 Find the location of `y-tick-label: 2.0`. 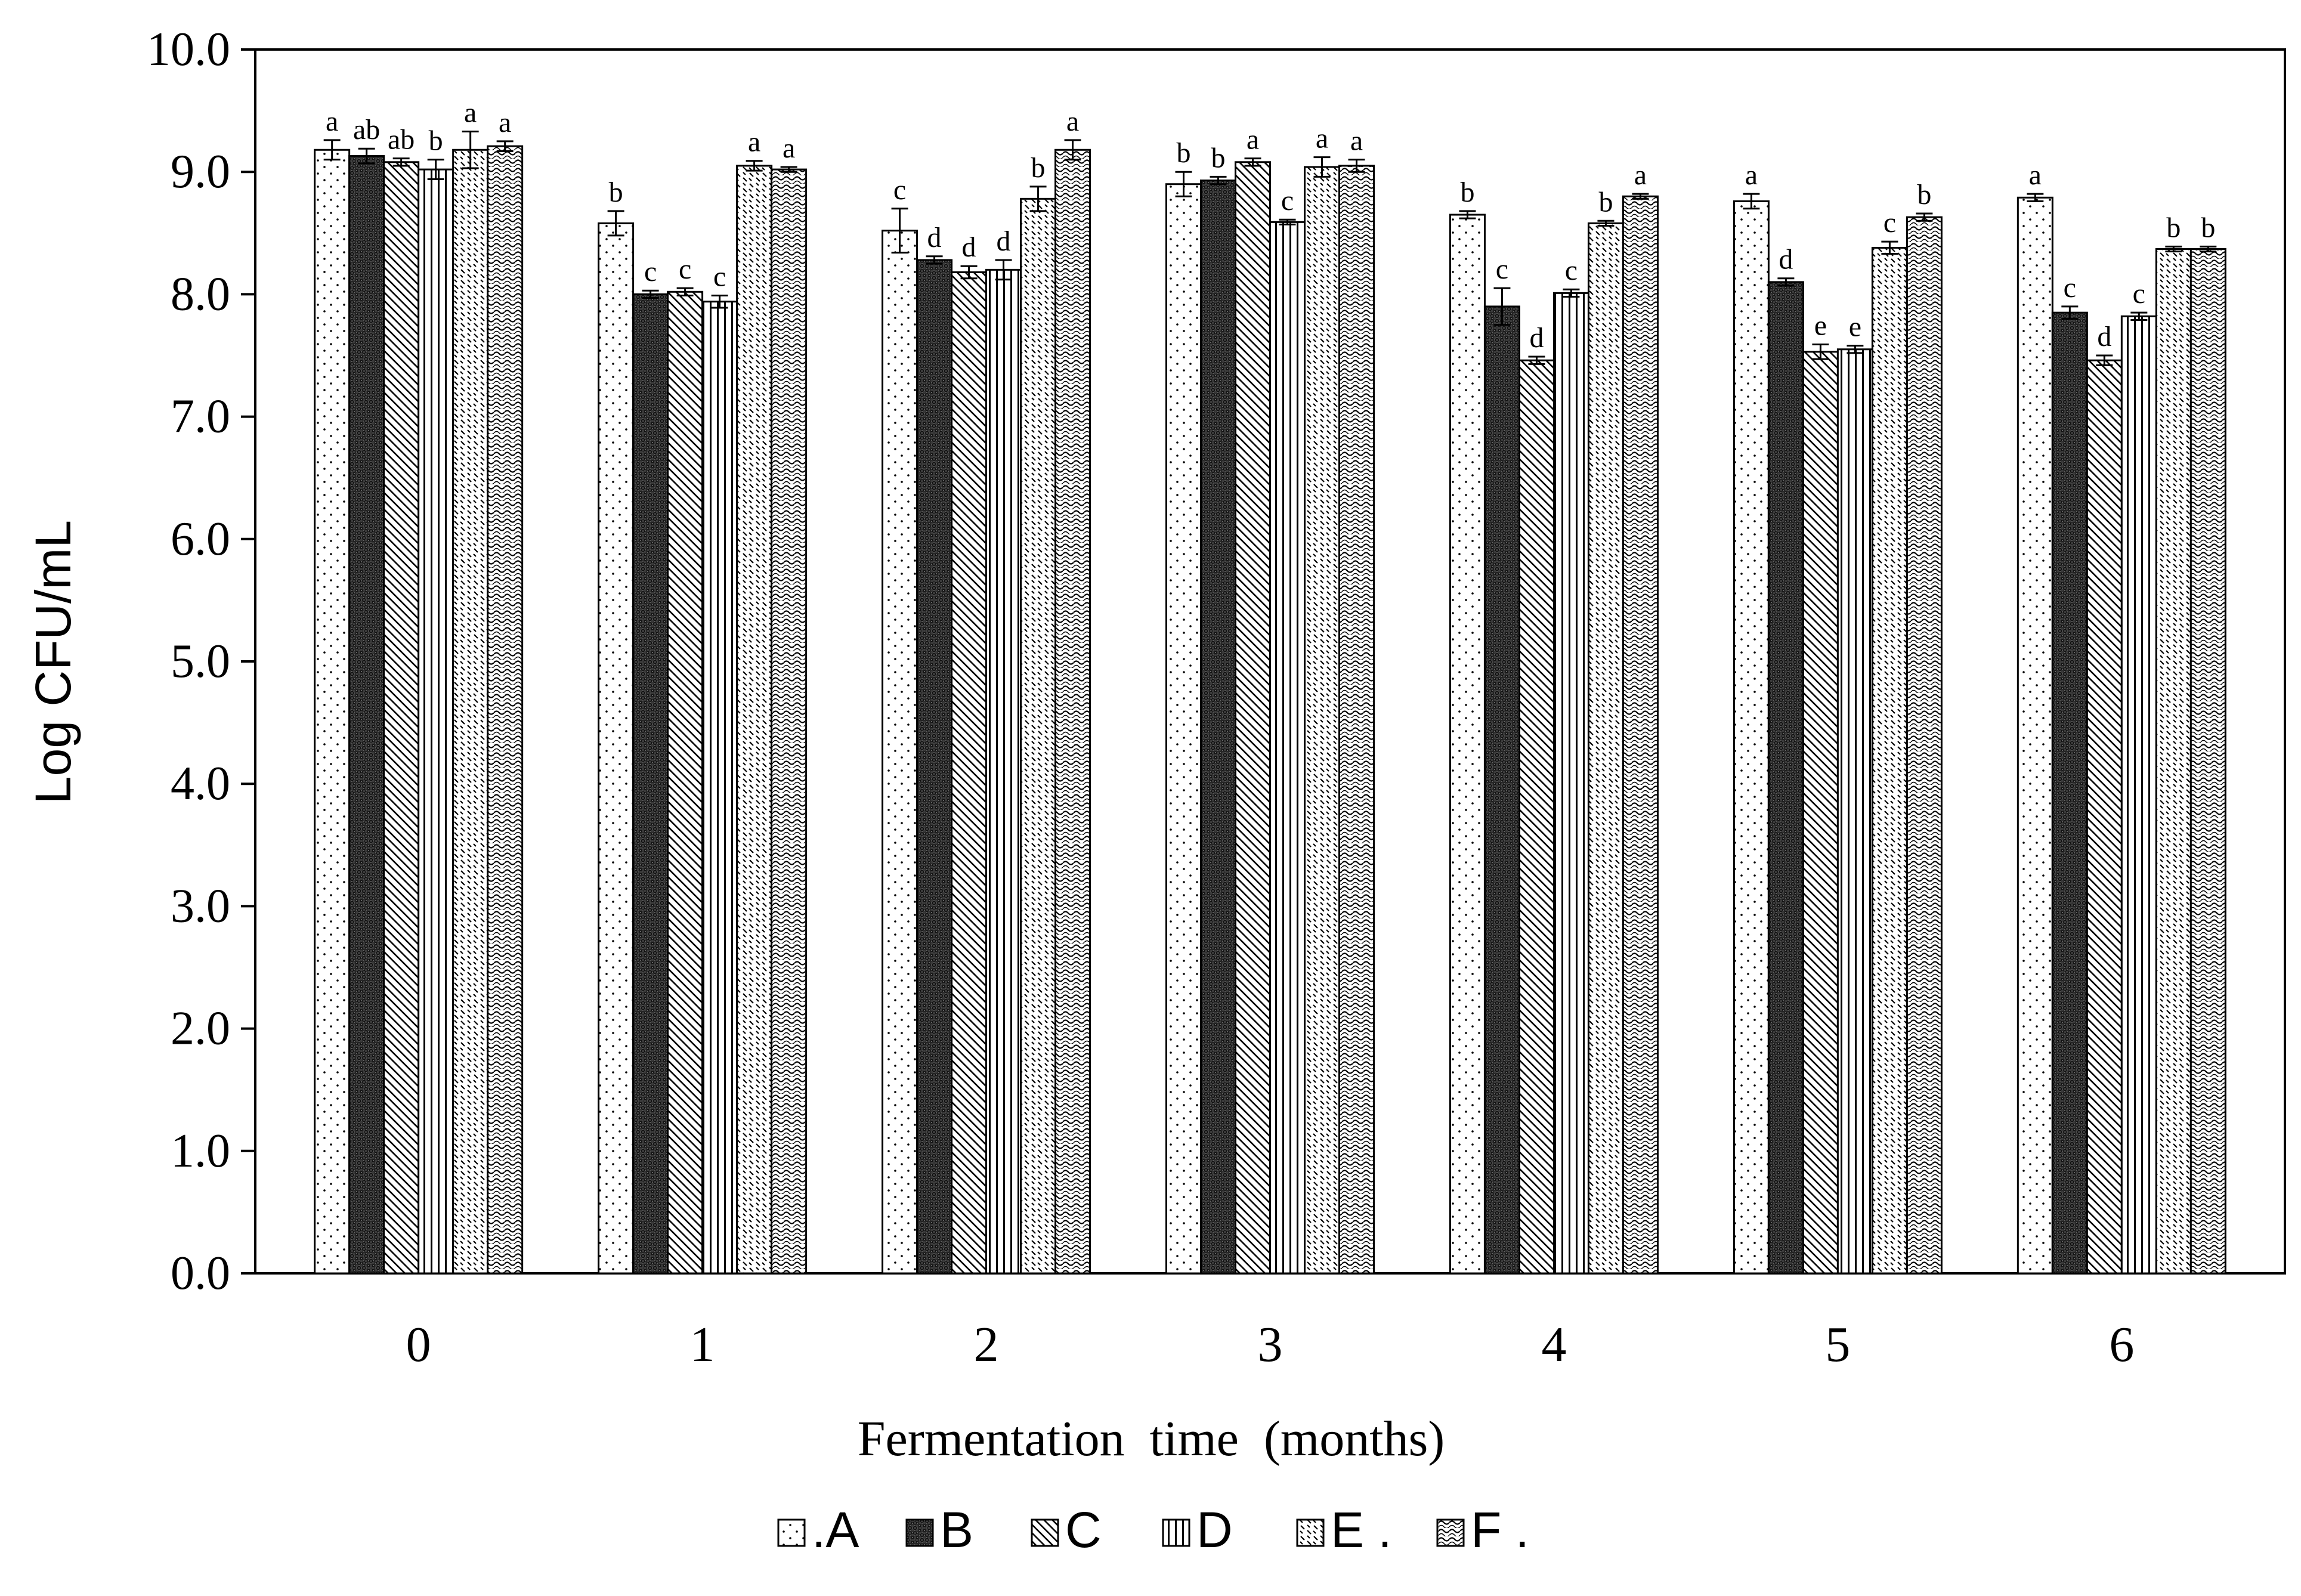

y-tick-label: 2.0 is located at coordinates (200, 1029).